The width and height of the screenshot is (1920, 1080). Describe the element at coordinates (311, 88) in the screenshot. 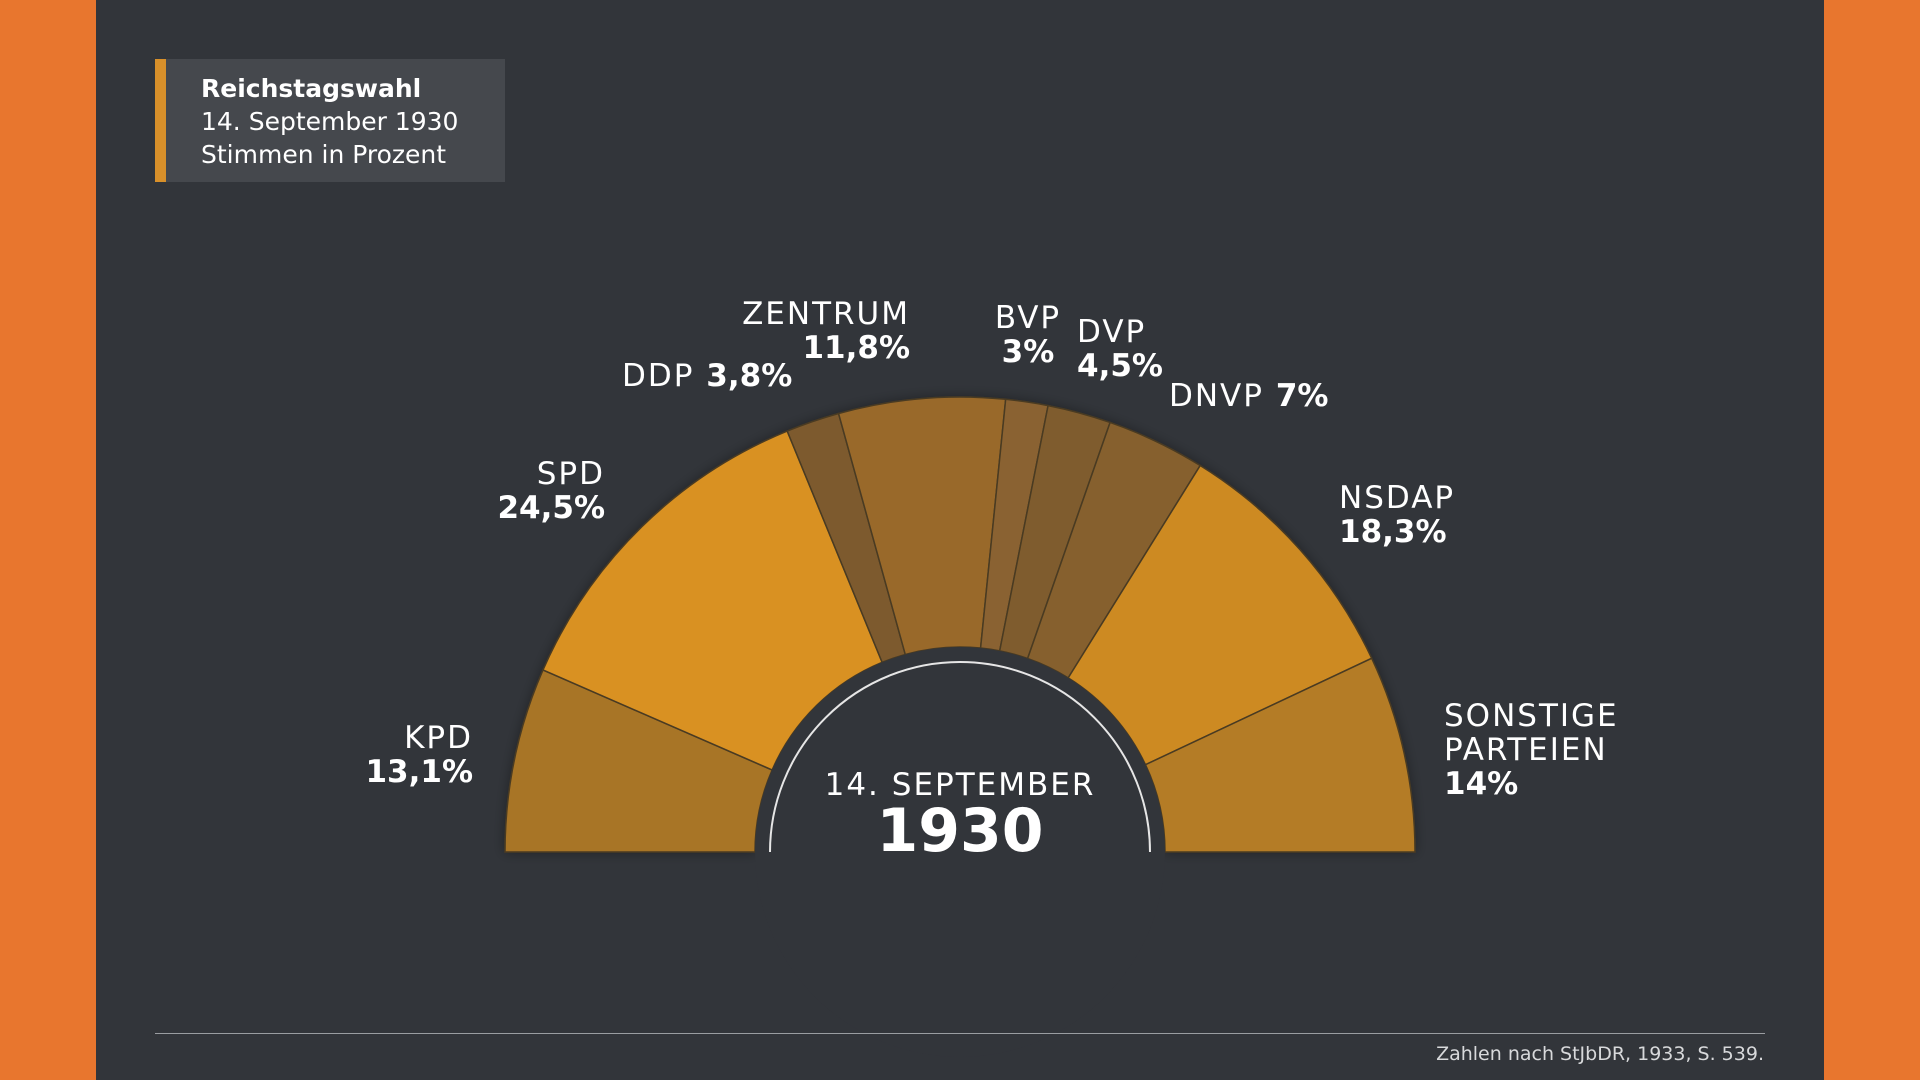

I see `title-line-1: Reichstagswahl` at that location.